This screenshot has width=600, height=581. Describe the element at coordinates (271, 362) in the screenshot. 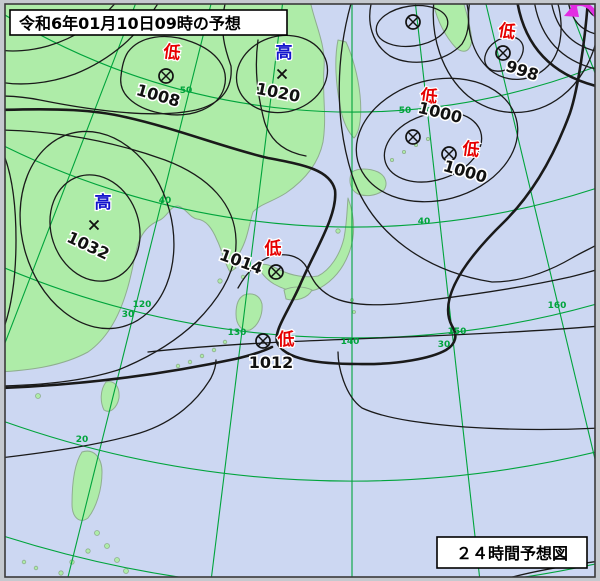

I see `pressure-value: 1012` at that location.